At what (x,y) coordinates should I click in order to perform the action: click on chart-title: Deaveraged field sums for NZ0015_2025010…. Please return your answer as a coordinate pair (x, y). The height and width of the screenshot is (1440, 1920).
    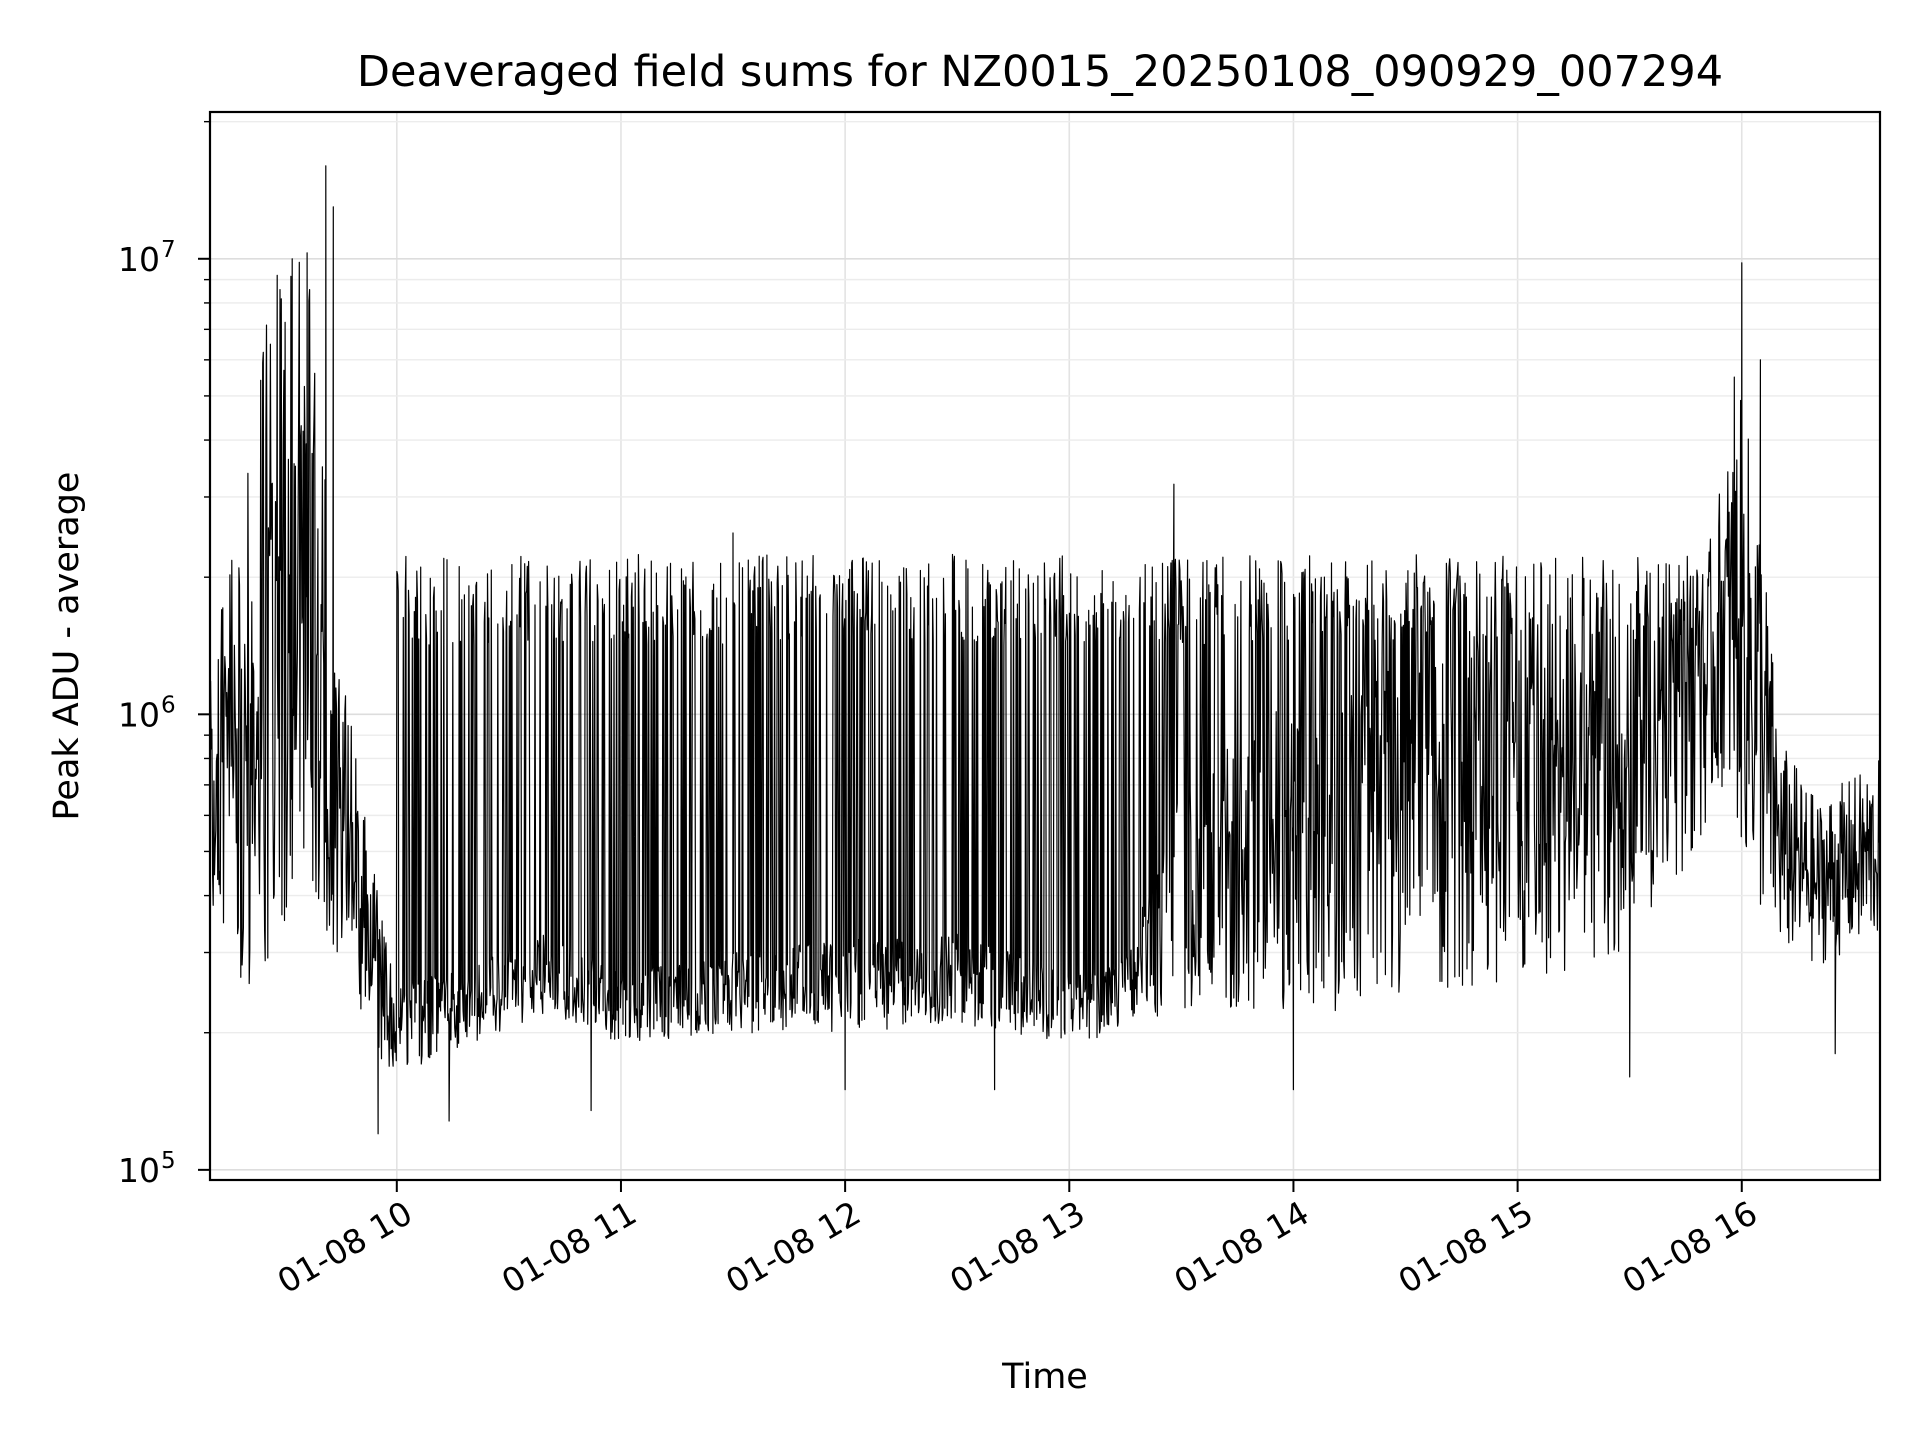
    Looking at the image, I should click on (1040, 72).